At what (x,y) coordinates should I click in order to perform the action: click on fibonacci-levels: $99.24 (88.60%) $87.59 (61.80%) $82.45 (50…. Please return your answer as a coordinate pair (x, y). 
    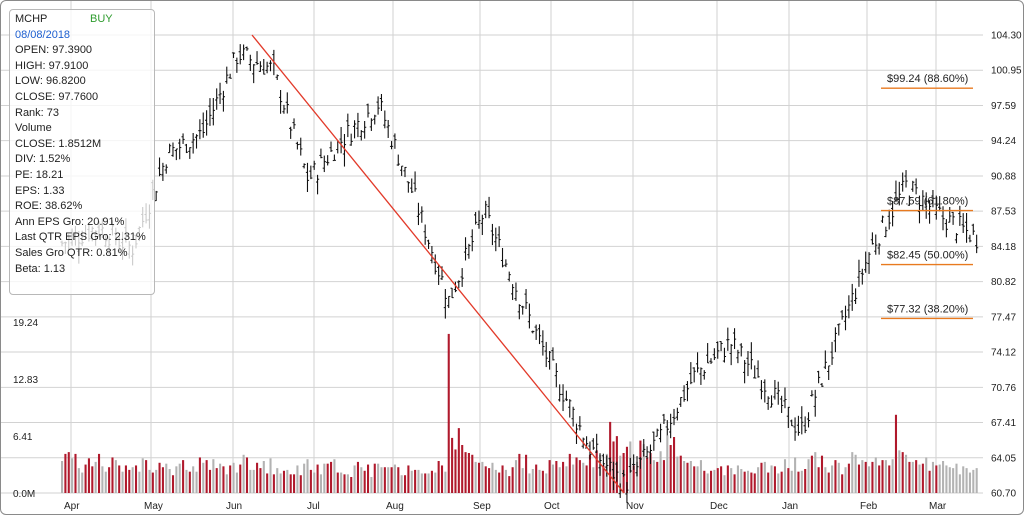
    Looking at the image, I should click on (927, 196).